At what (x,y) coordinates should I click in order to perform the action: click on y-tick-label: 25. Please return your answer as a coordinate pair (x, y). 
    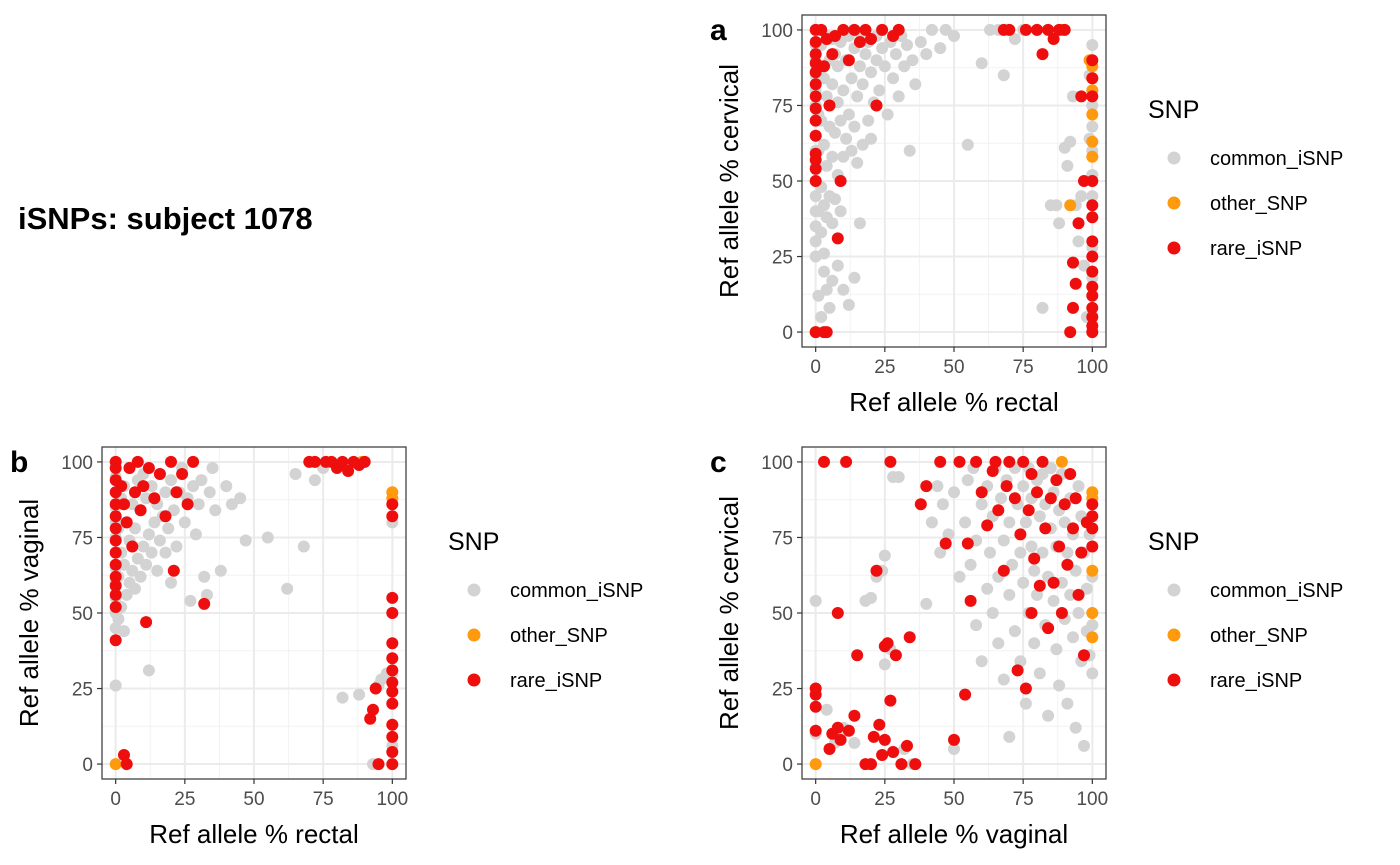
    Looking at the image, I should click on (782, 690).